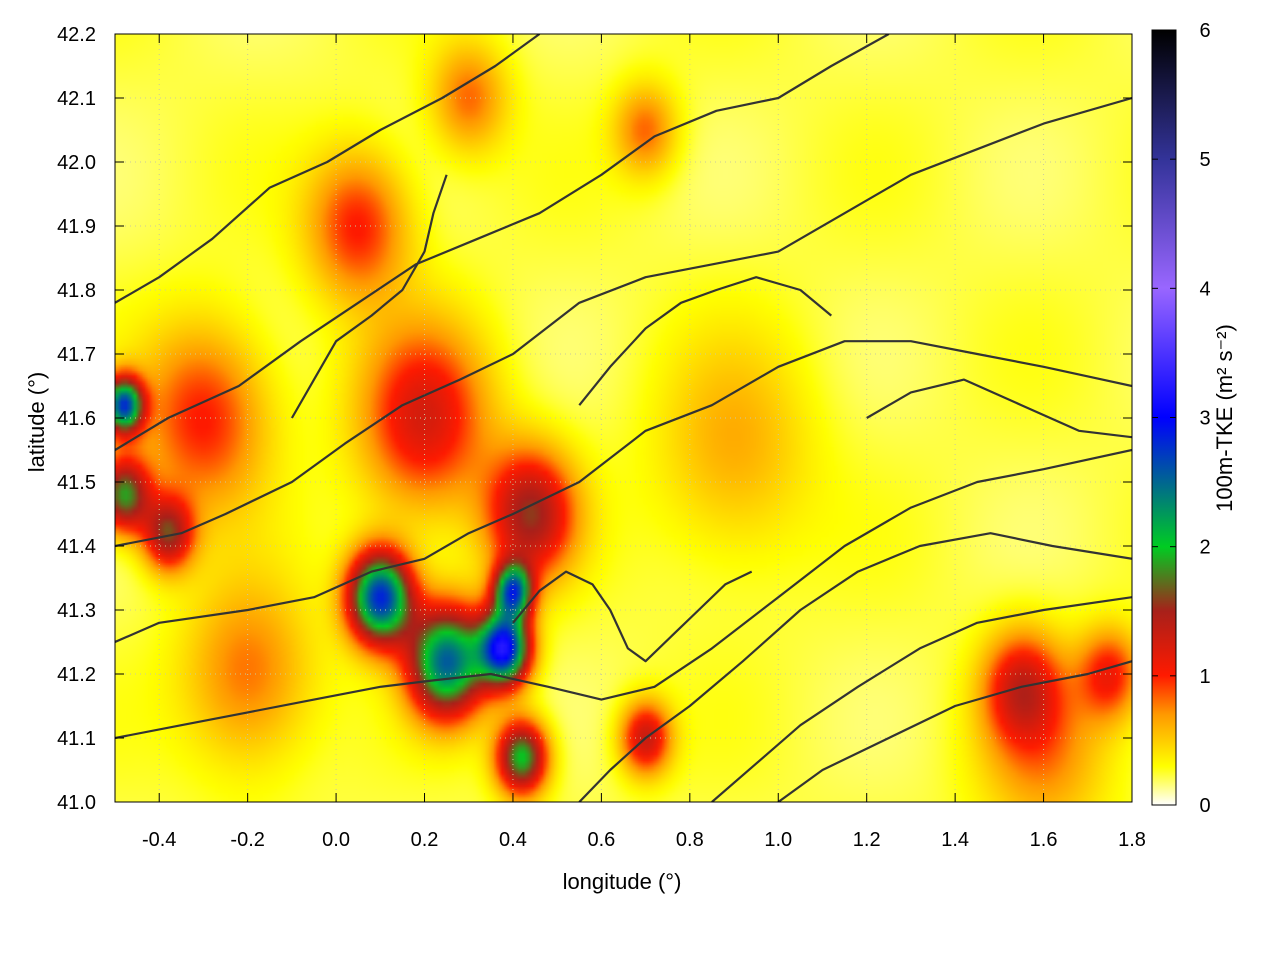  What do you see at coordinates (1044, 840) in the screenshot?
I see `x-tick-label: 1.6` at bounding box center [1044, 840].